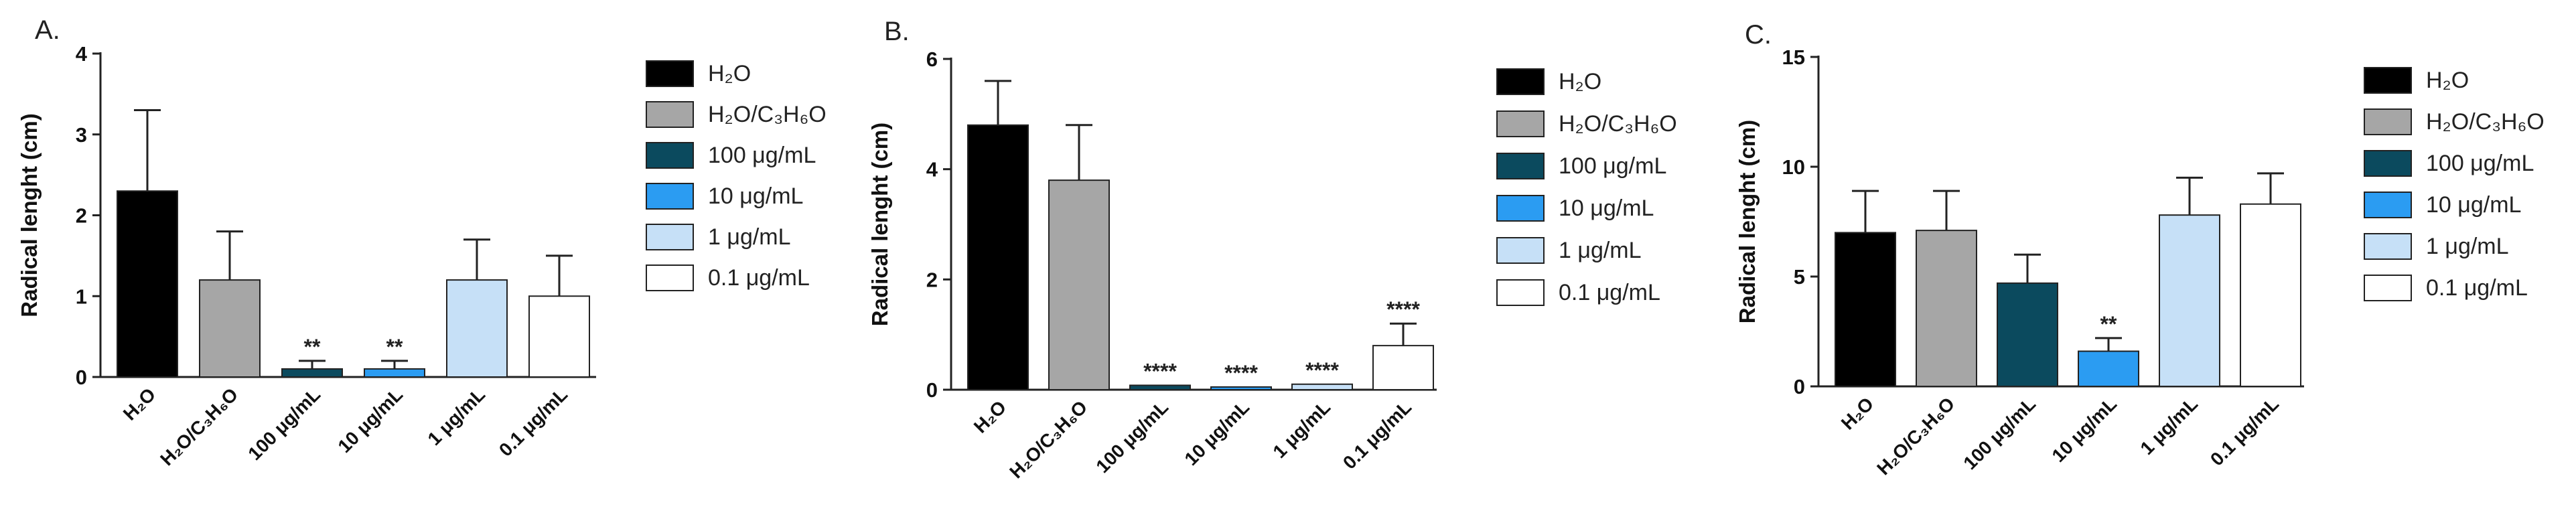 This screenshot has height=531, width=2576. Describe the element at coordinates (47, 30) in the screenshot. I see `panel-label: A.` at that location.